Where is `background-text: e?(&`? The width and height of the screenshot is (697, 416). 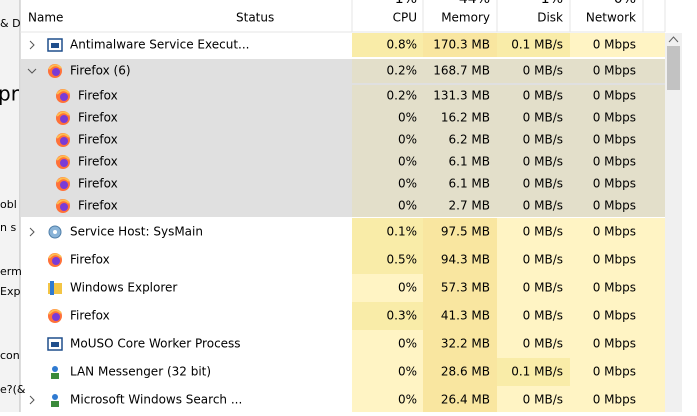 background-text: e?(& is located at coordinates (13, 389).